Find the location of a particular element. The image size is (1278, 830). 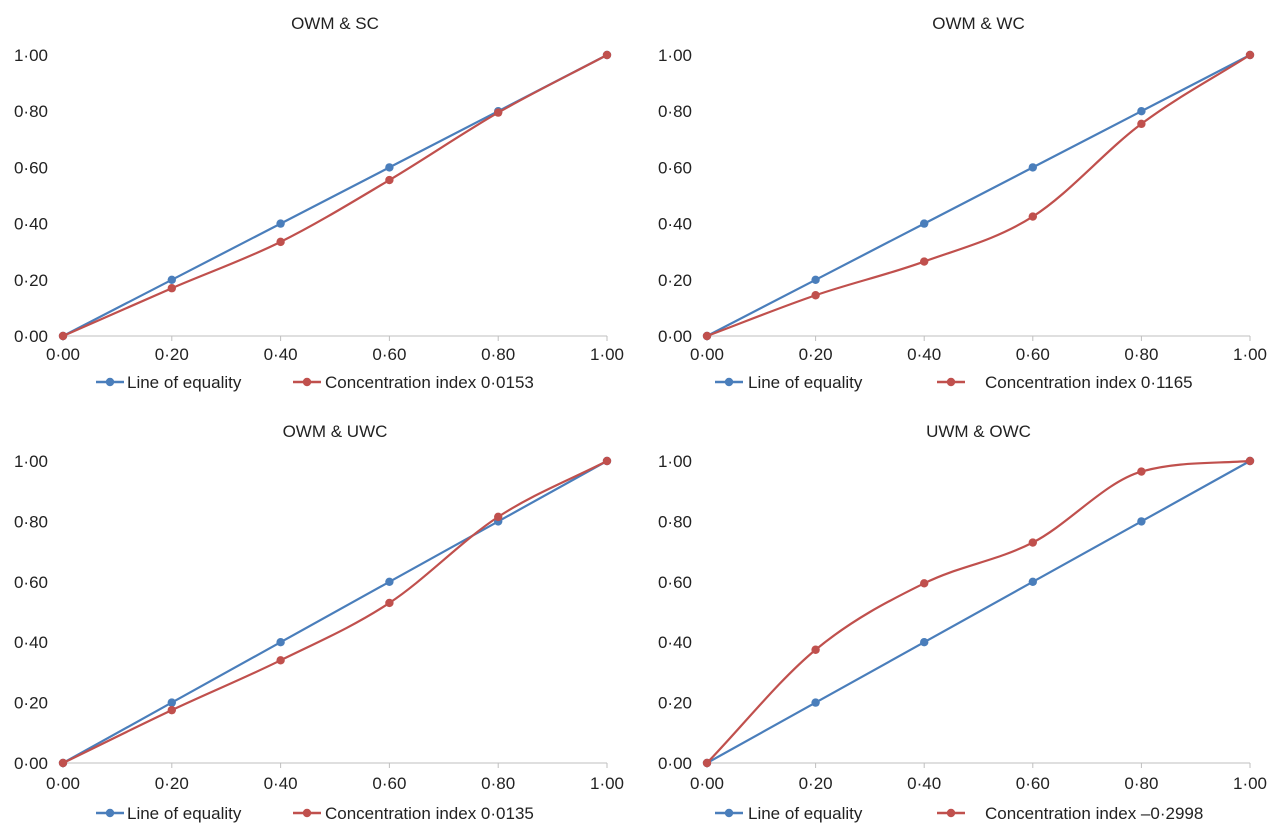

series-line-equality is located at coordinates (978, 195).